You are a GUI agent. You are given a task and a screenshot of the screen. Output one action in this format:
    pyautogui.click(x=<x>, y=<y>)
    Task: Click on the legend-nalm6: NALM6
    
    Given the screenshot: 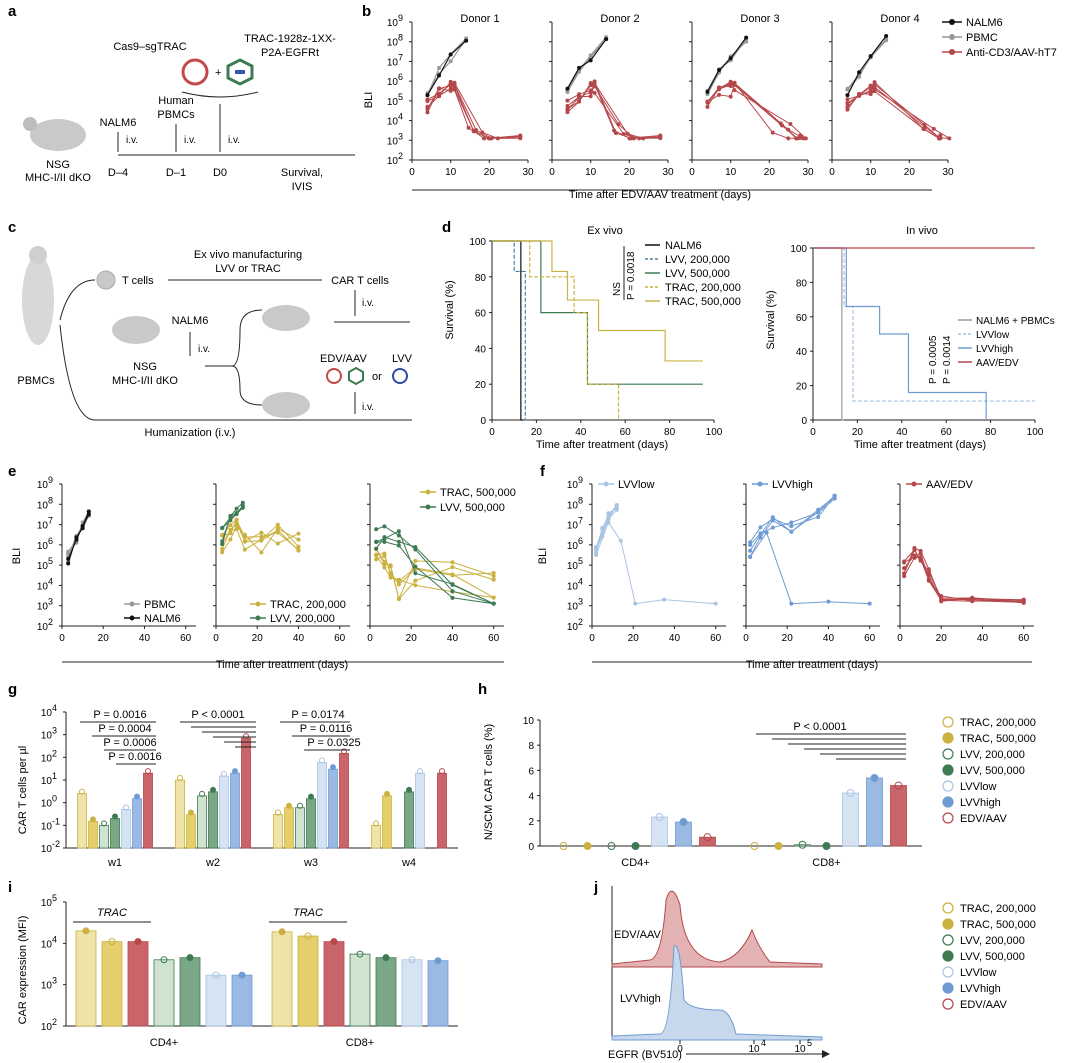 What is the action you would take?
    pyautogui.click(x=984, y=23)
    